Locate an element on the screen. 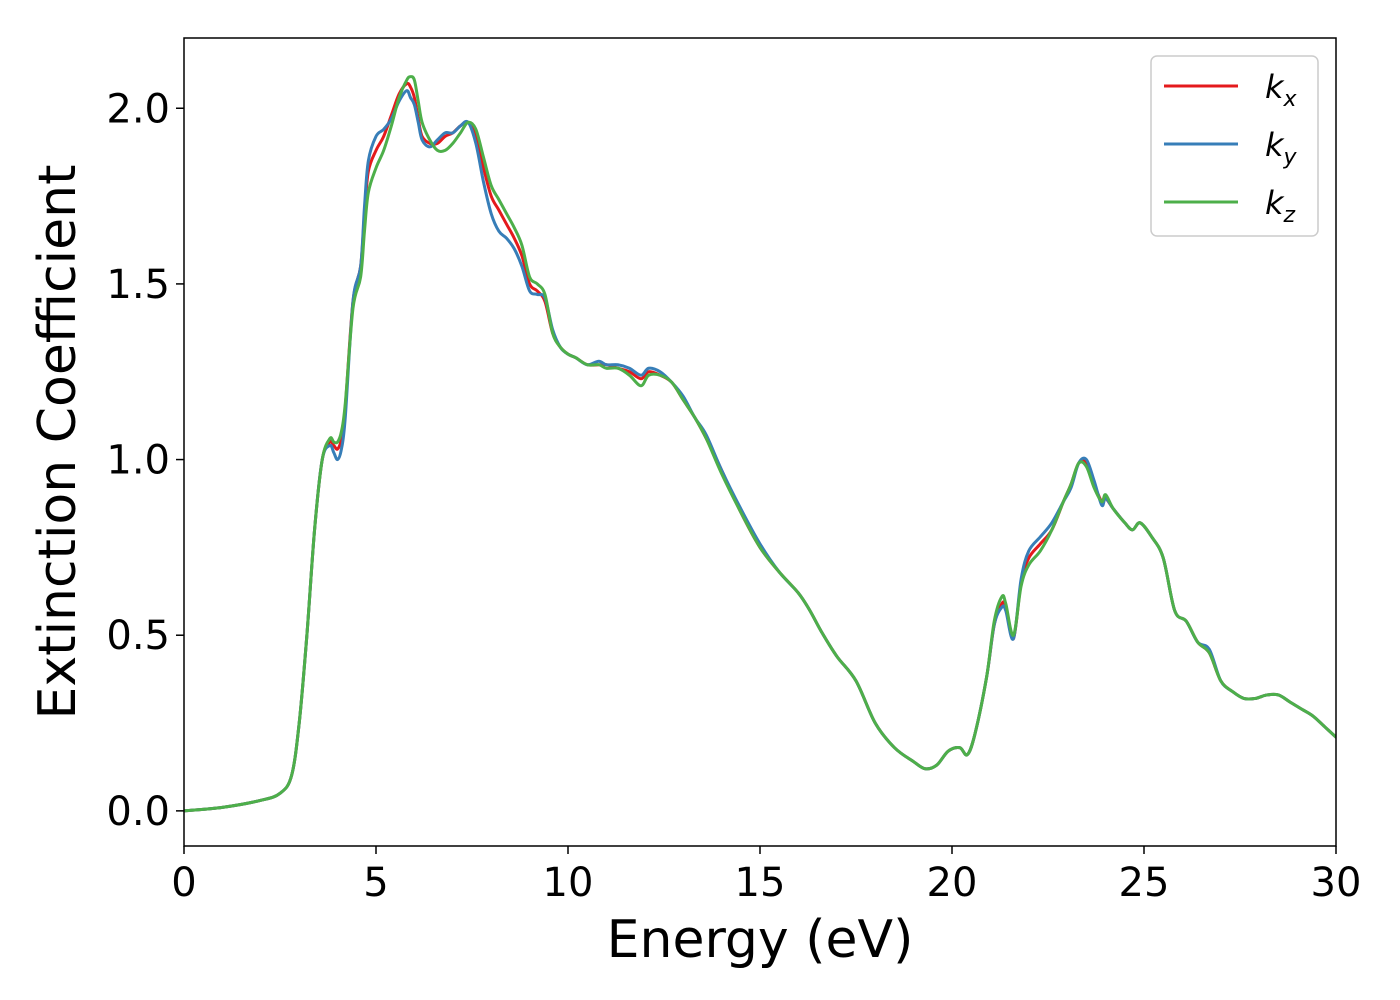  legend-label-kx: kx is located at coordinates (1281, 90).